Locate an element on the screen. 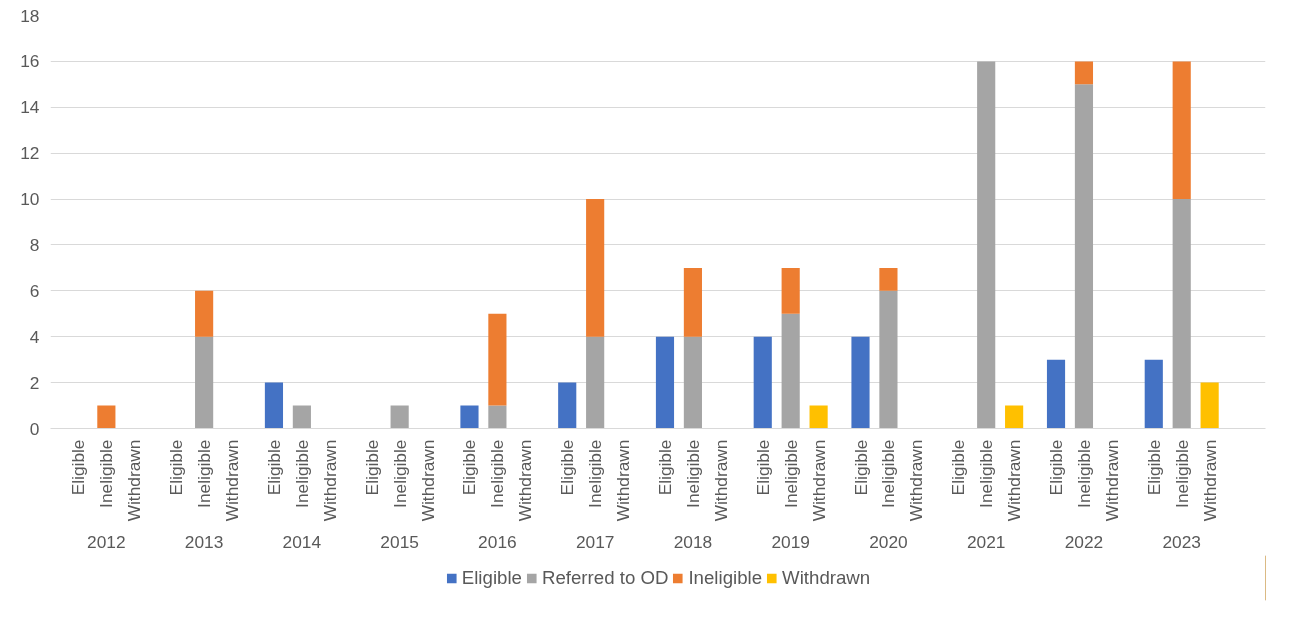 Image resolution: width=1292 pixels, height=623 pixels. text: 2015 is located at coordinates (399, 541).